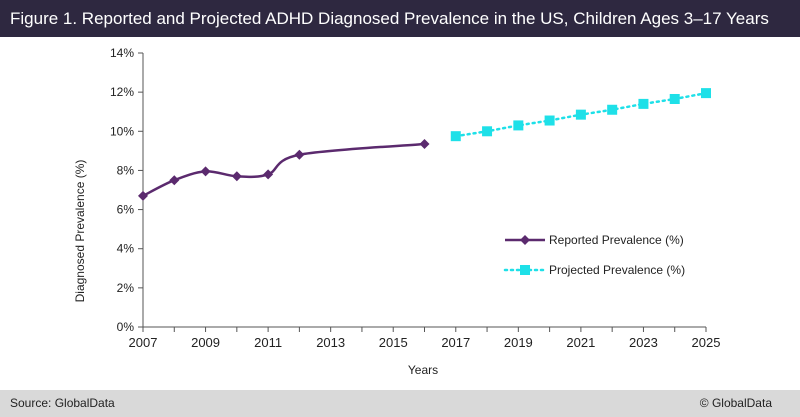  I want to click on y-tick-label: 12%, so click(122, 92).